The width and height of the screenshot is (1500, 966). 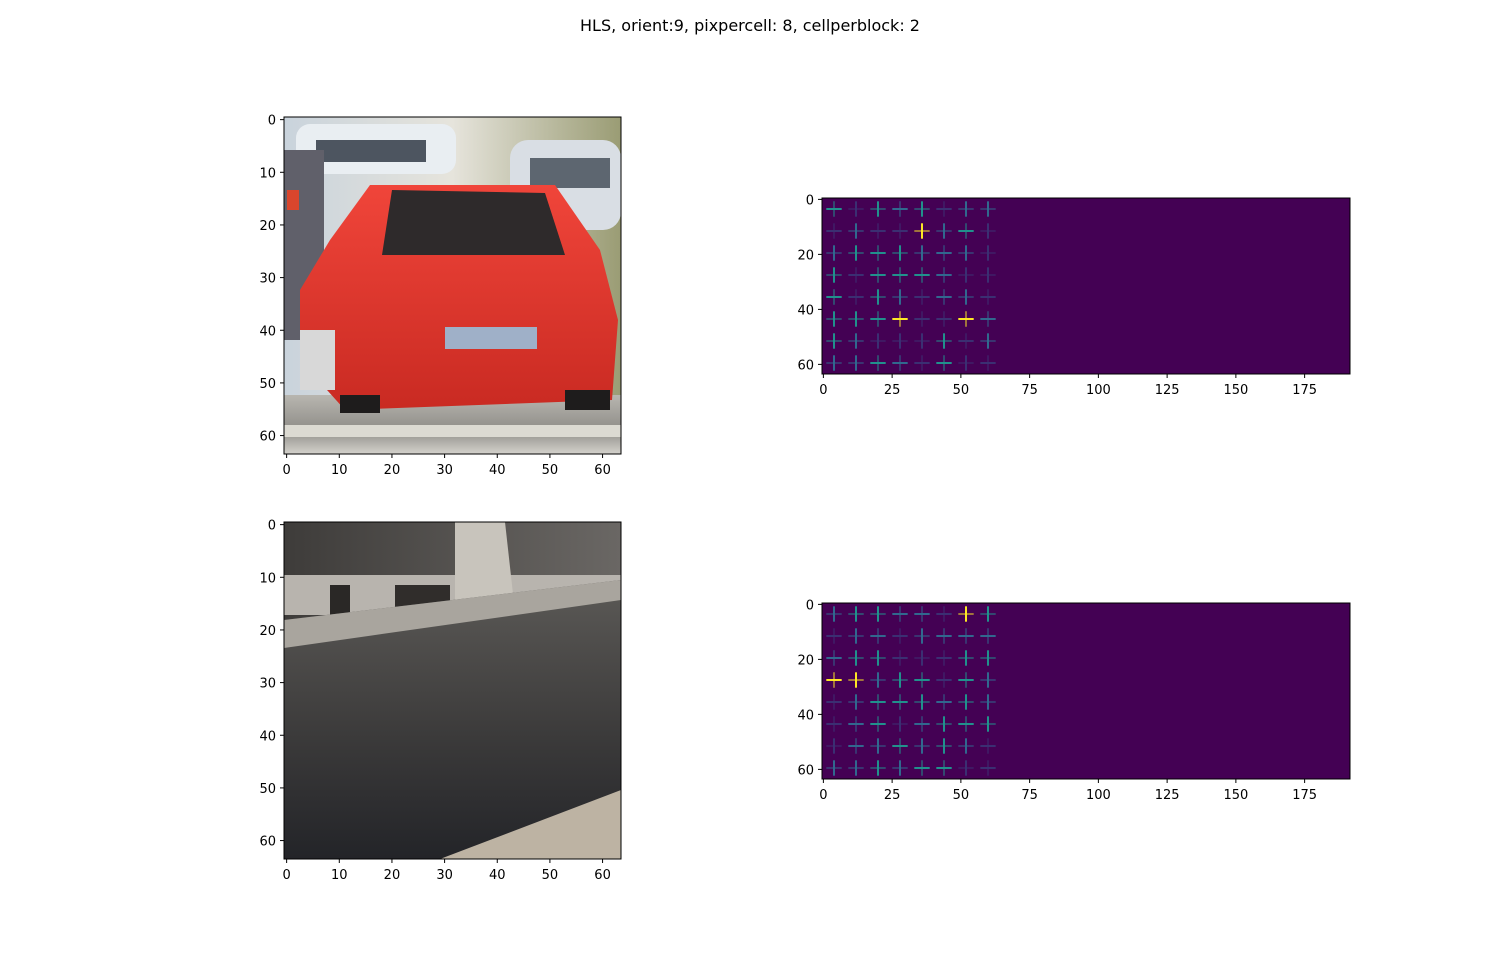 I want to click on notcar-image-frame, so click(x=452, y=690).